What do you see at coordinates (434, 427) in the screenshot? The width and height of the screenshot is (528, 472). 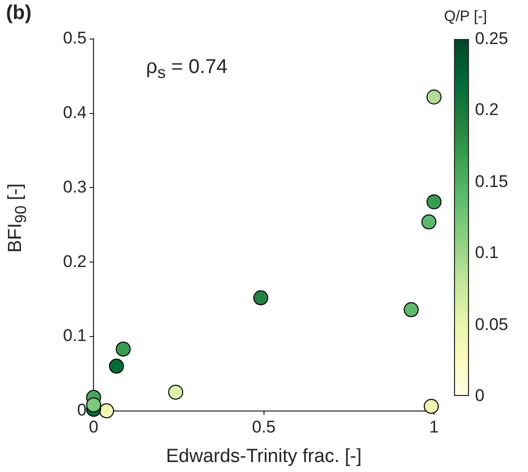 I see `x-tick-label: 1` at bounding box center [434, 427].